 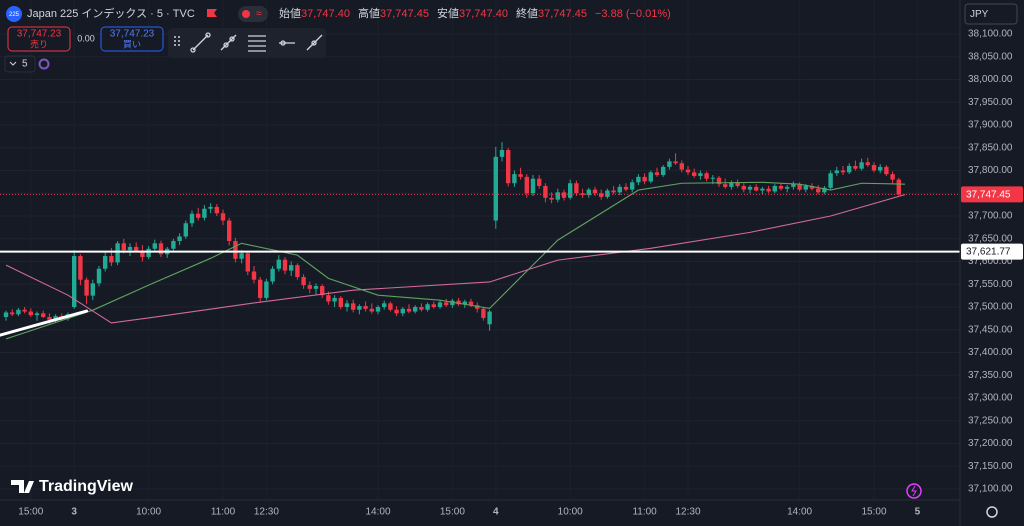 I want to click on y-tick-label: 38,050.00, so click(x=990, y=56).